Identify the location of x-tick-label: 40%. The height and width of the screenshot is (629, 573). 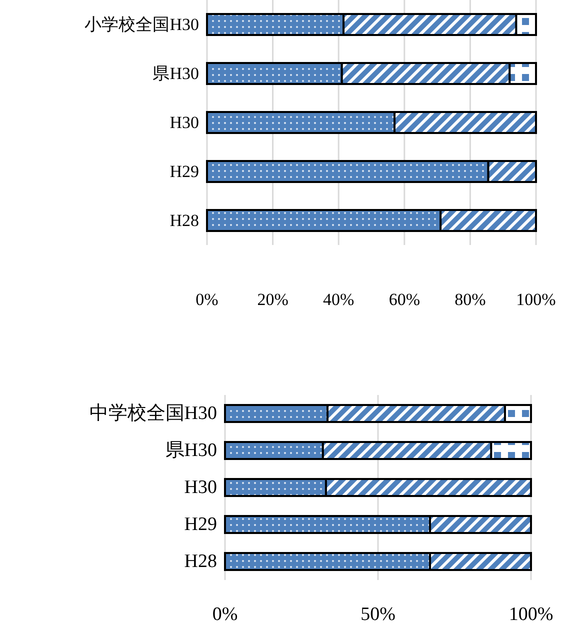
(338, 299).